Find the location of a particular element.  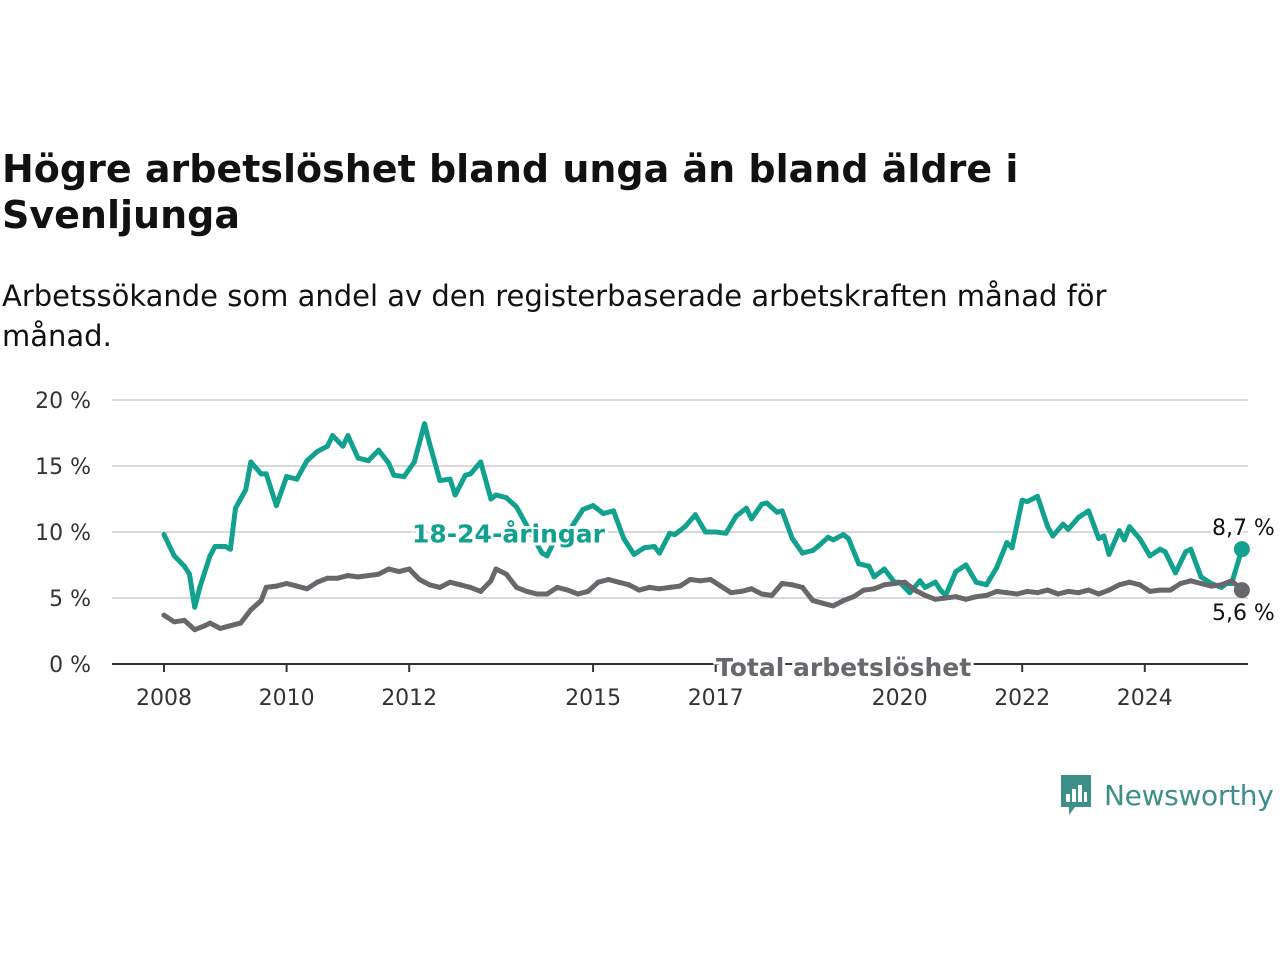

x-tick-label: 2010 is located at coordinates (287, 698).